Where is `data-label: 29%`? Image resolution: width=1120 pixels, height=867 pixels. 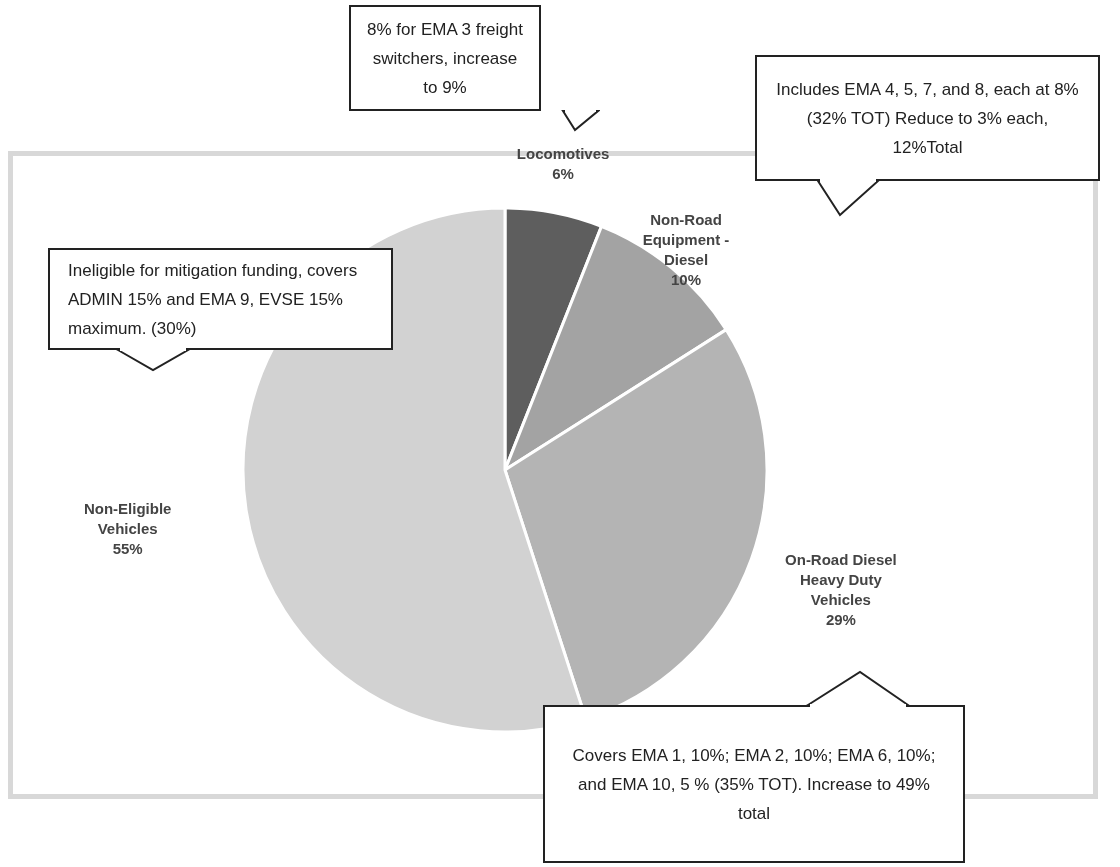
data-label: 29% is located at coordinates (840, 619).